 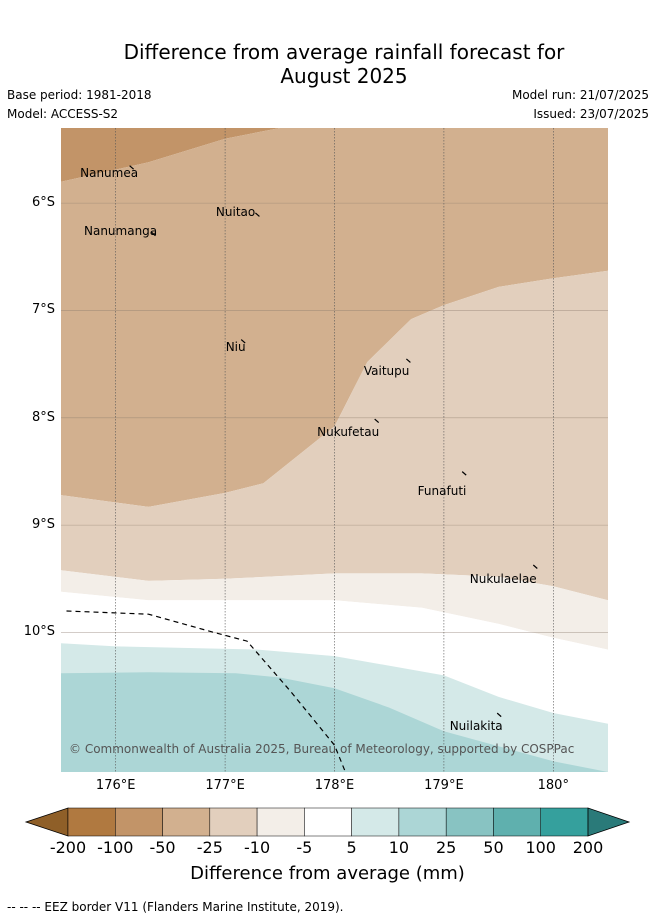 What do you see at coordinates (540, 847) in the screenshot?
I see `colorbar-tick-label: 100` at bounding box center [540, 847].